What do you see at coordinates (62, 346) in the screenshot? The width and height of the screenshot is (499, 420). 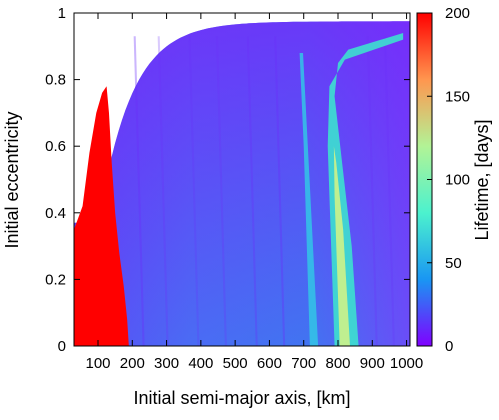 I see `y-tick-label: 0` at bounding box center [62, 346].